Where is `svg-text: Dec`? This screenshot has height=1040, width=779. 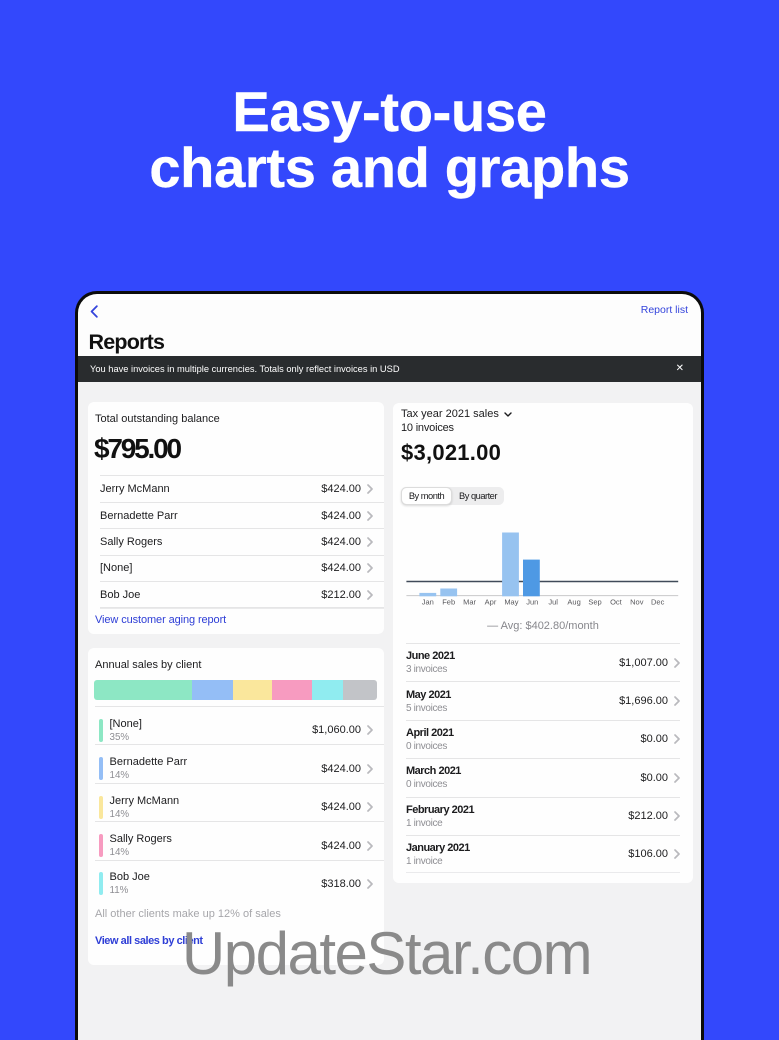 svg-text: Dec is located at coordinates (658, 602).